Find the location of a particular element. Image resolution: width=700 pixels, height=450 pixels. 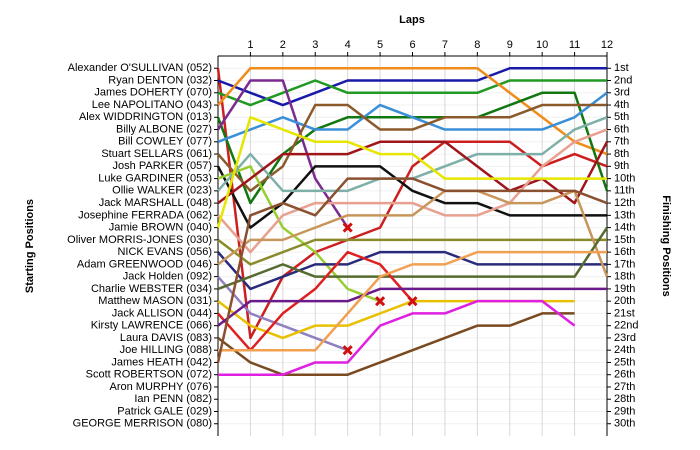

y-tick-label: Laura DAVIS (083) is located at coordinates (166, 338).